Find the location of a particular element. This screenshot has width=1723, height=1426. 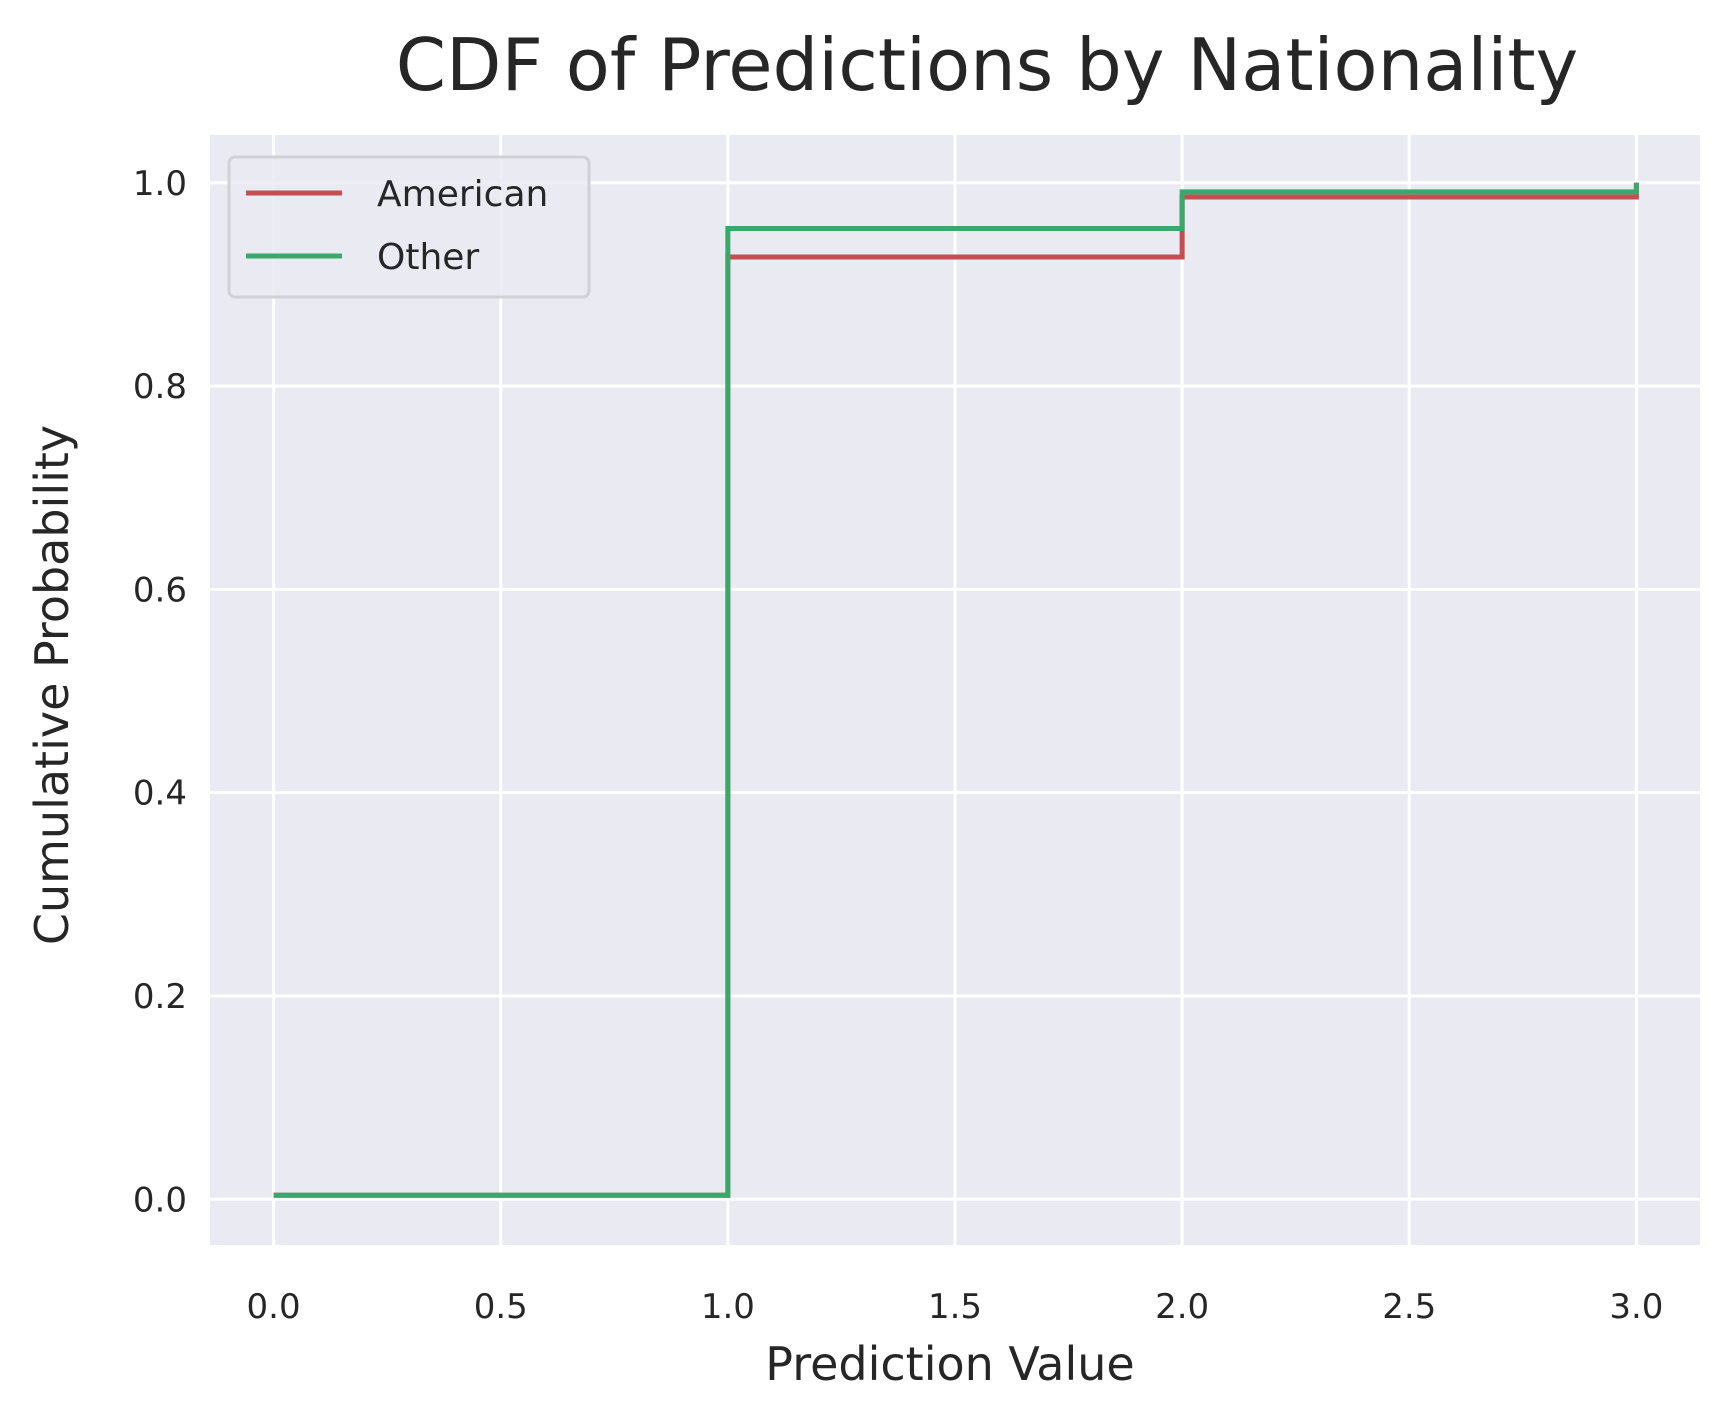

y-tick-label: 0.4 is located at coordinates (160, 794).